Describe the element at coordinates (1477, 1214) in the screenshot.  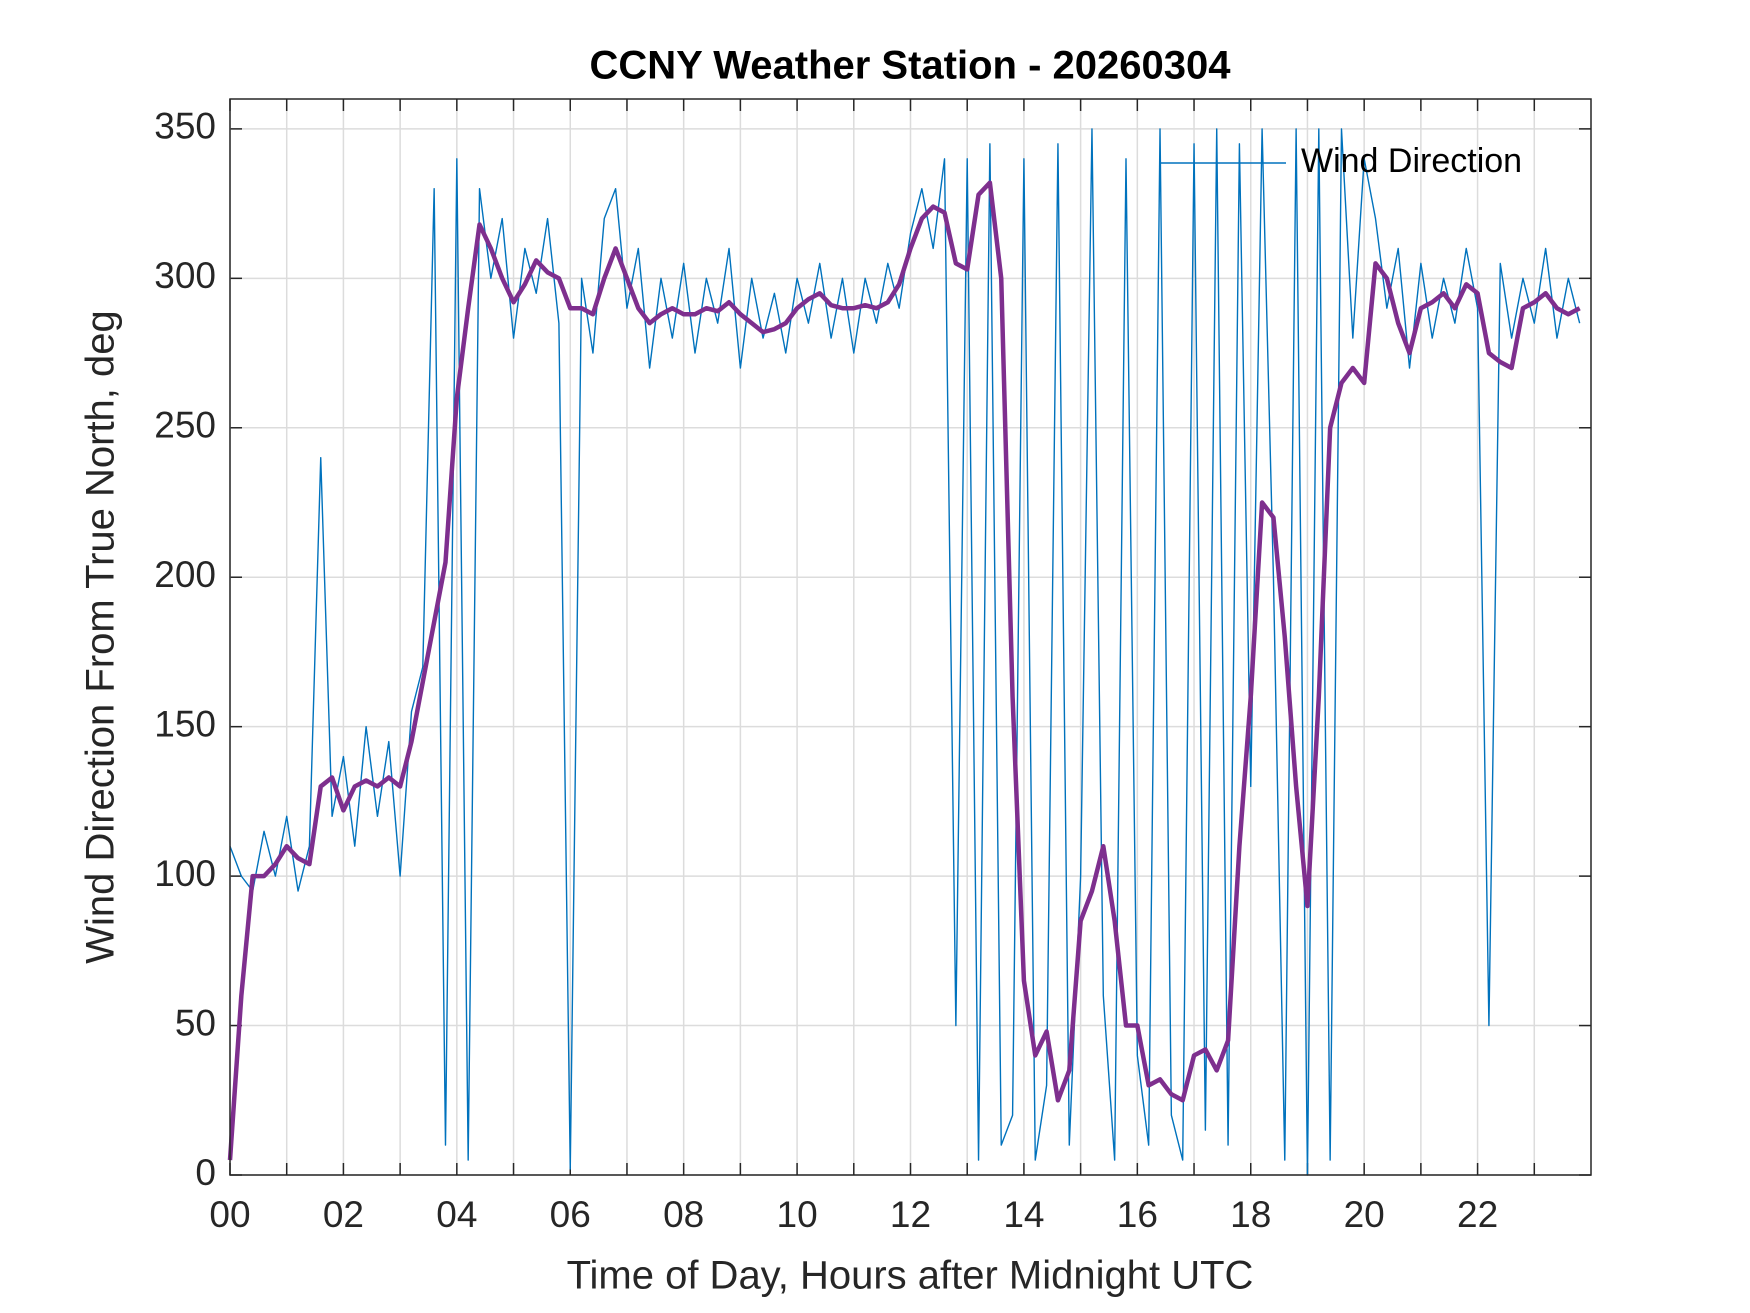
I see `x-tick-label: 22` at that location.